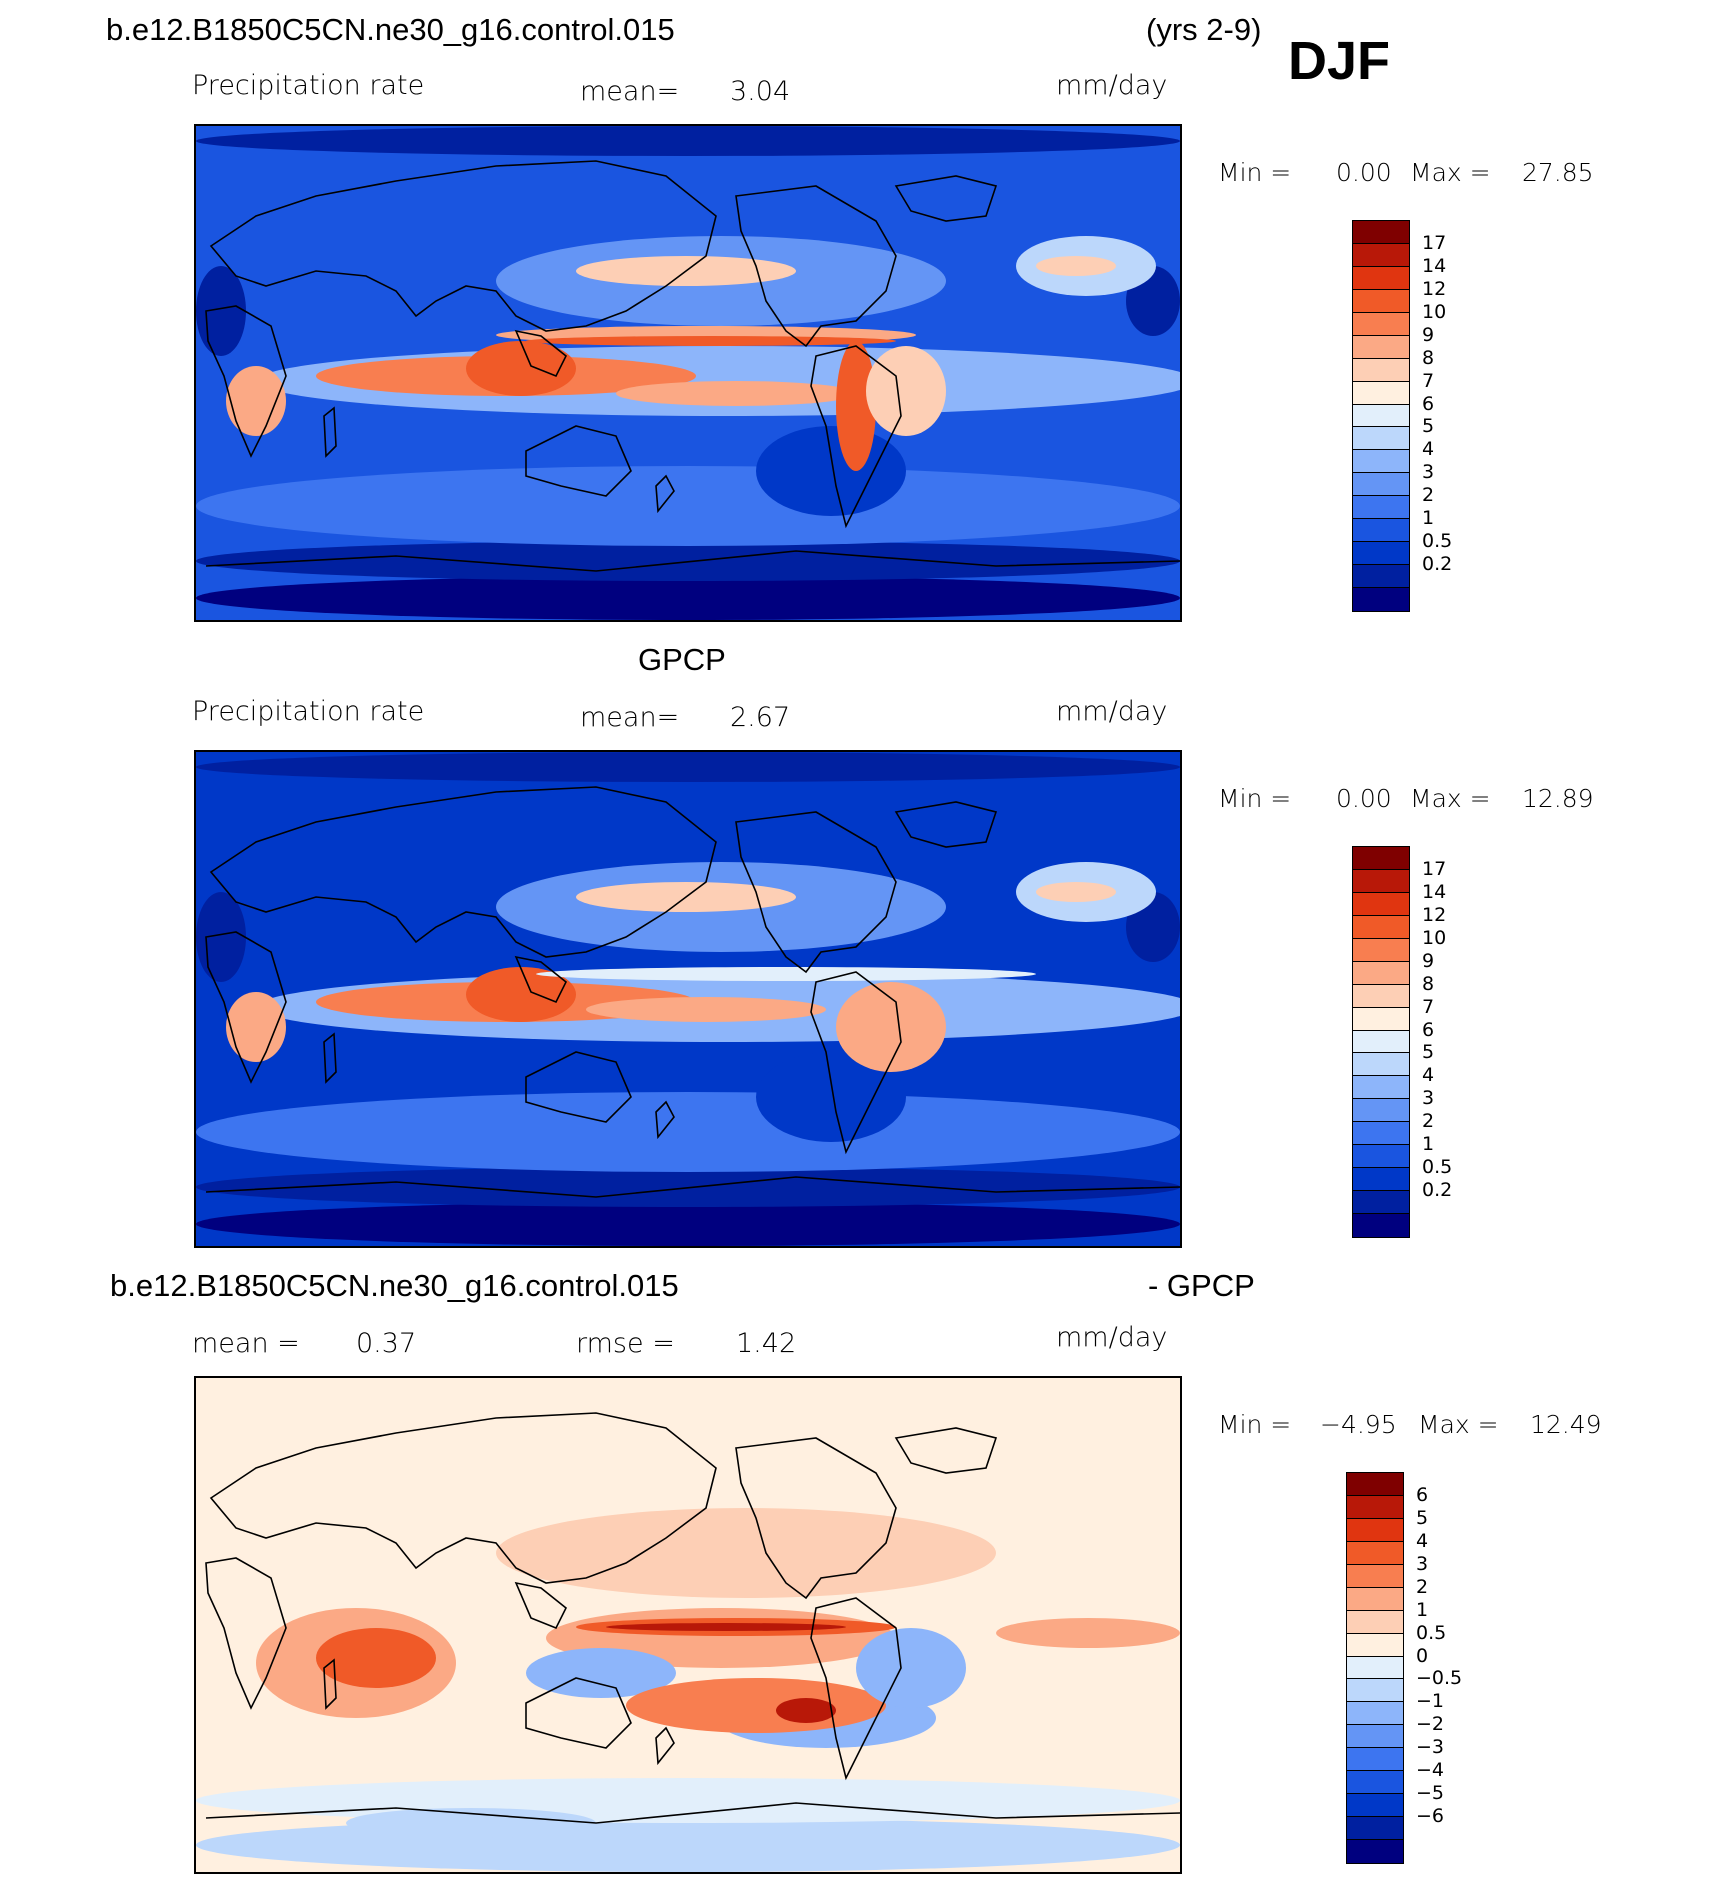 This screenshot has width=1710, height=1881. I want to click on panel3-rmse-value: 1.42, so click(766, 1343).